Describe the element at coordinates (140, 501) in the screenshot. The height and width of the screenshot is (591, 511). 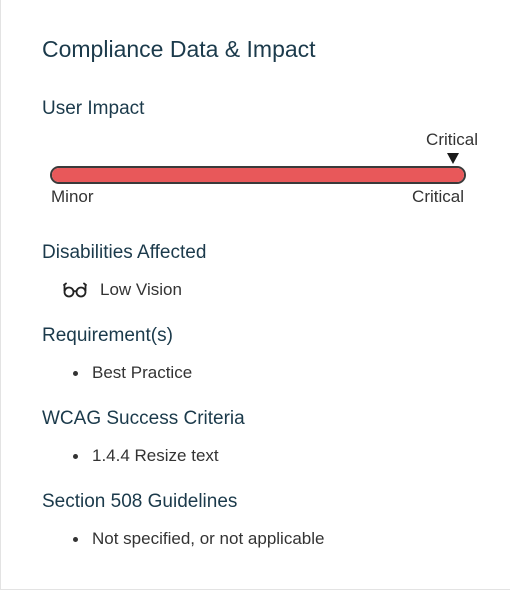
I see `section-508-heading: Section 508 Guidelines` at that location.